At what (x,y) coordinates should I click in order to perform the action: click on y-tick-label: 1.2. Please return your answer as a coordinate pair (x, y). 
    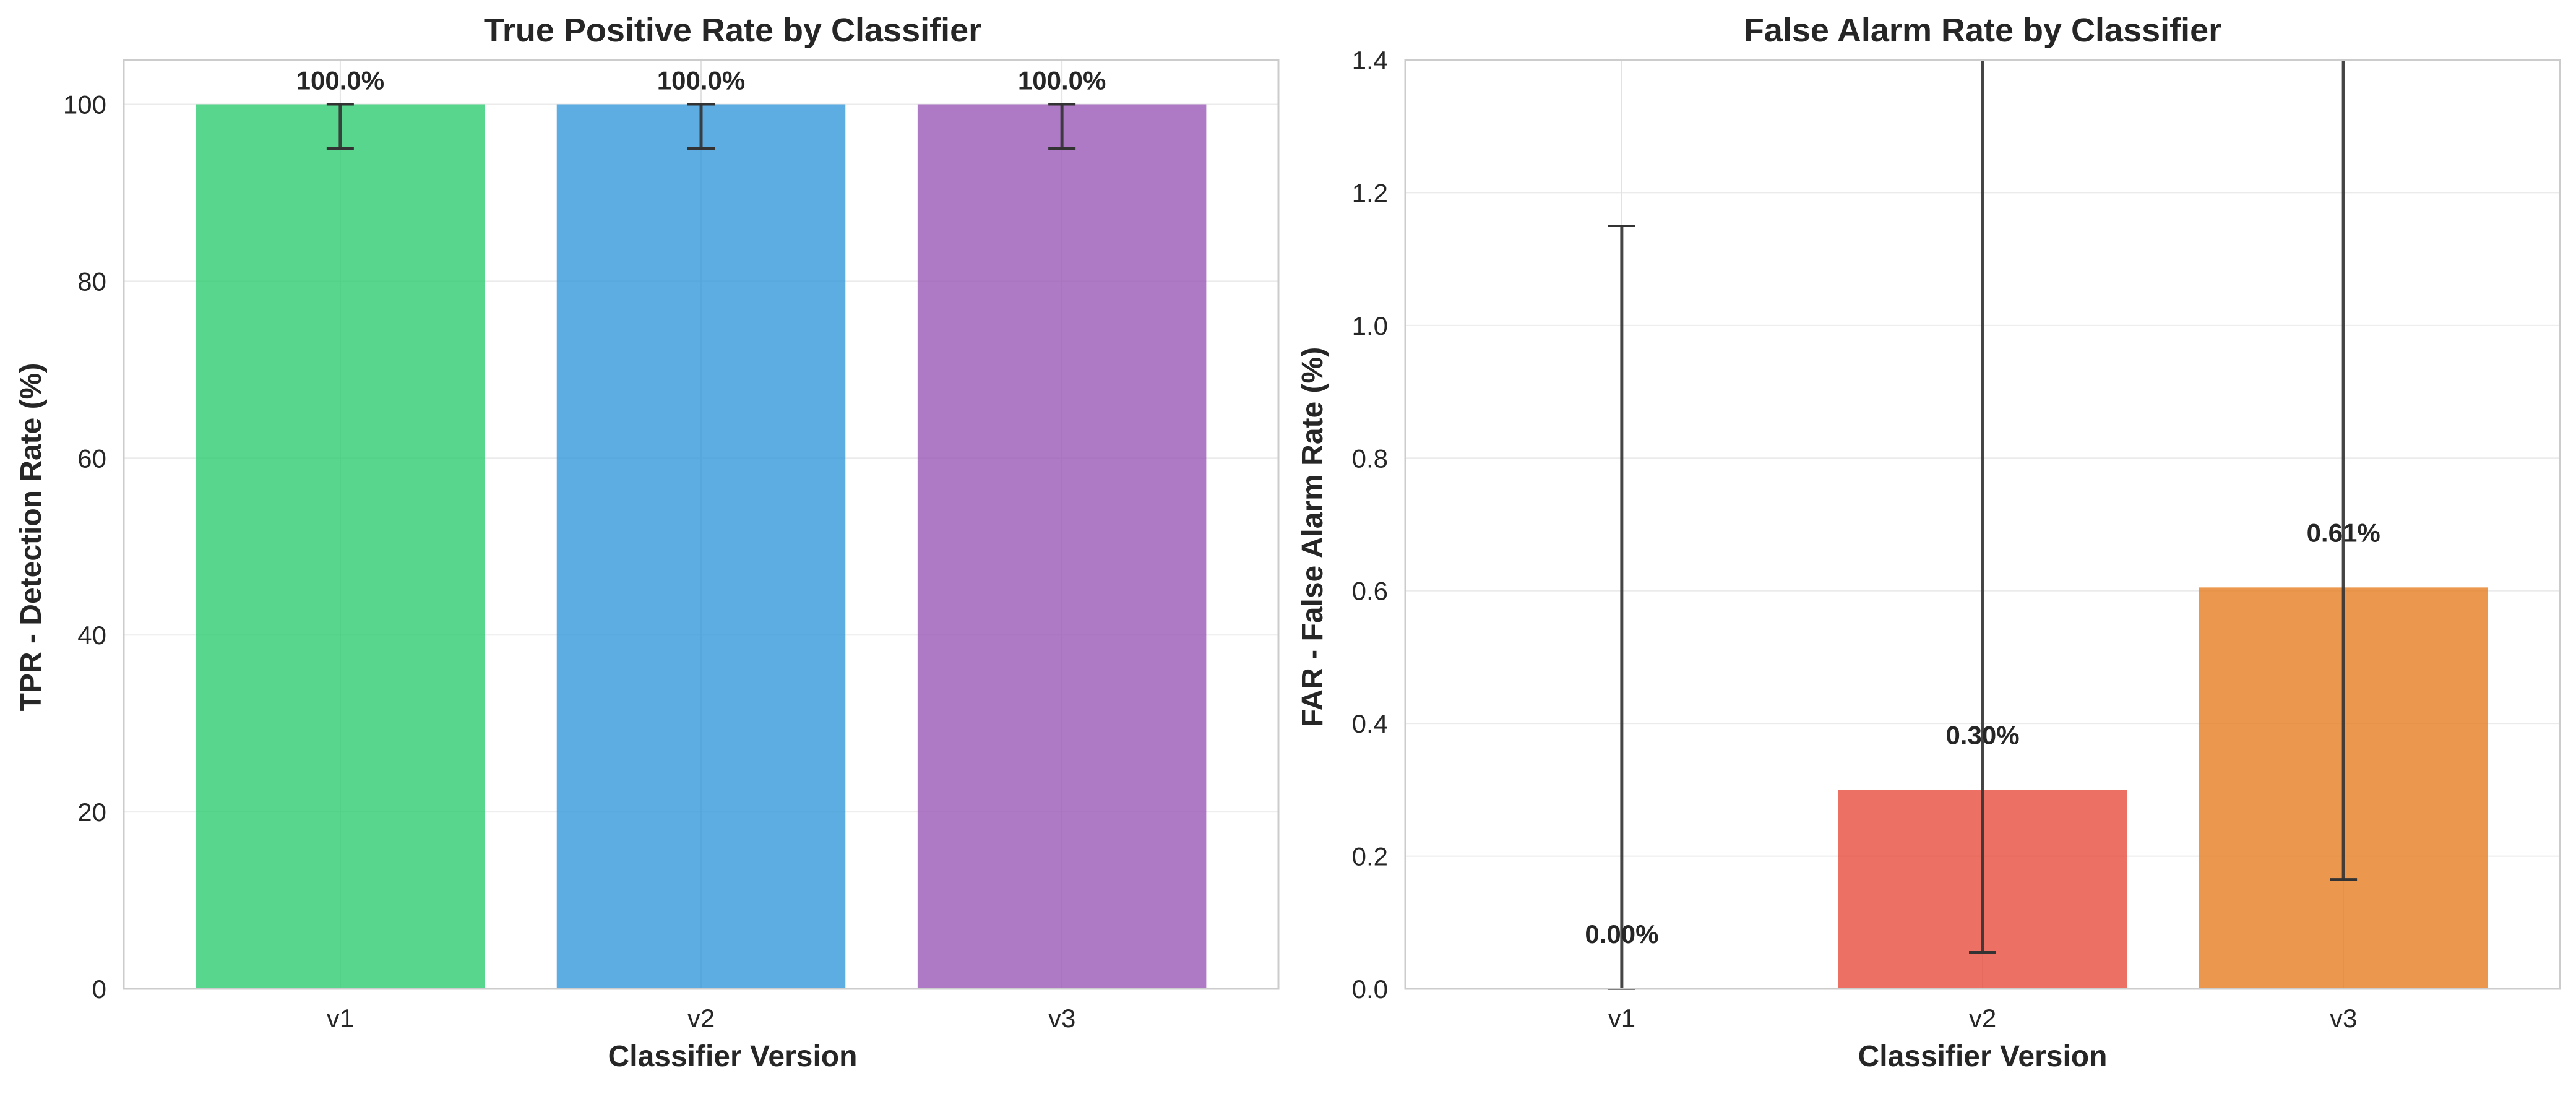
    Looking at the image, I should click on (1370, 192).